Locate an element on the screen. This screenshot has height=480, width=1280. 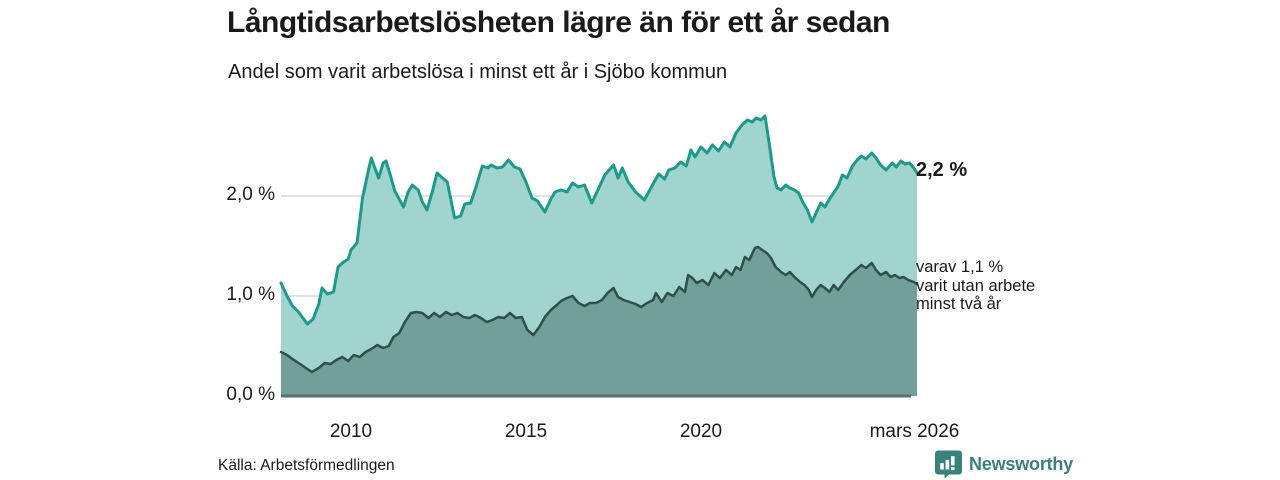
subset-annotation-line2: varit utan arbete is located at coordinates (976, 285).